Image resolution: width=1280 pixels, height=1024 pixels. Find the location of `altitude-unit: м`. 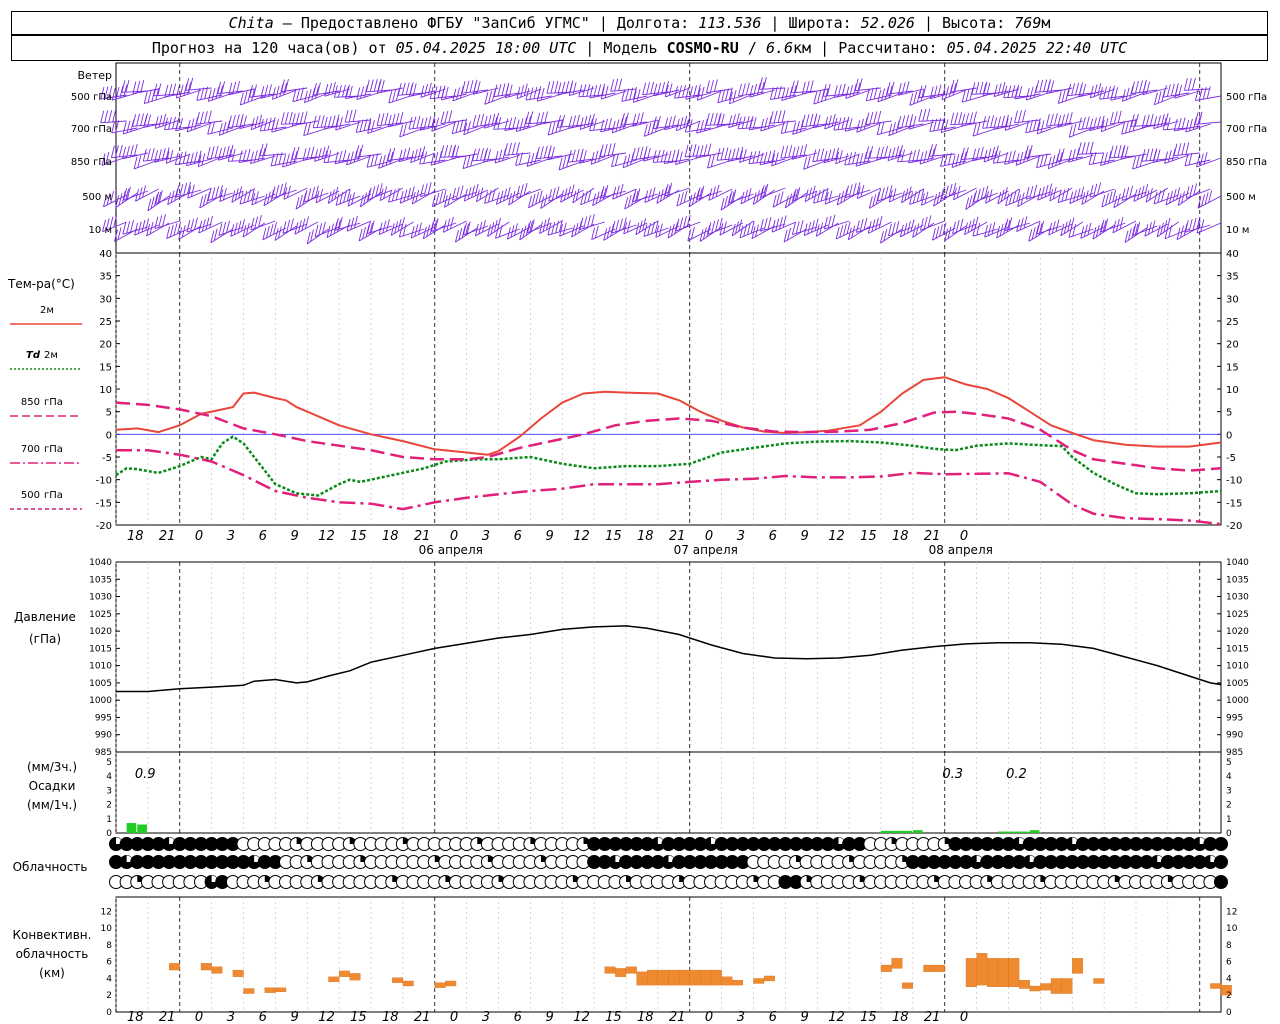

altitude-unit: м is located at coordinates (1046, 23).